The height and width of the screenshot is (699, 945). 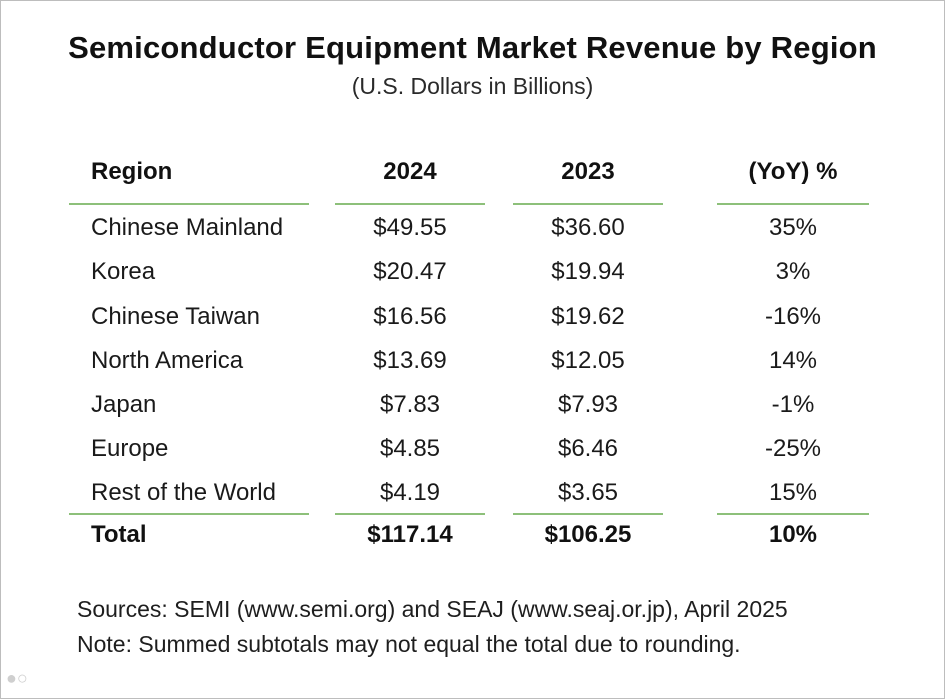 I want to click on total-label: Total, so click(x=119, y=534).